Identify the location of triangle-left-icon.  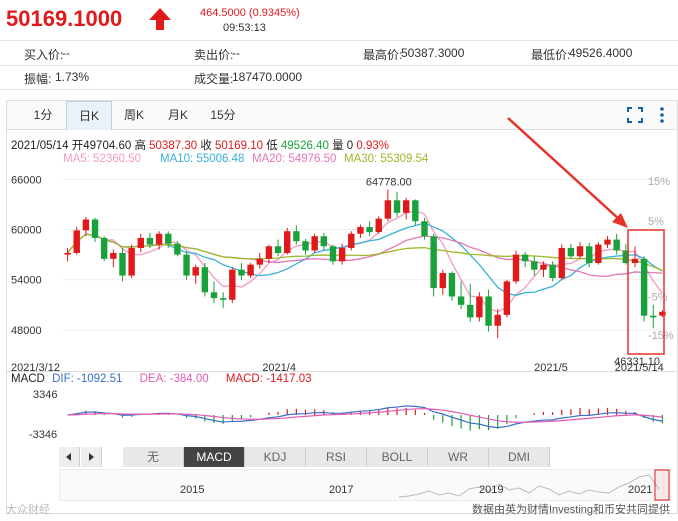
(68, 457).